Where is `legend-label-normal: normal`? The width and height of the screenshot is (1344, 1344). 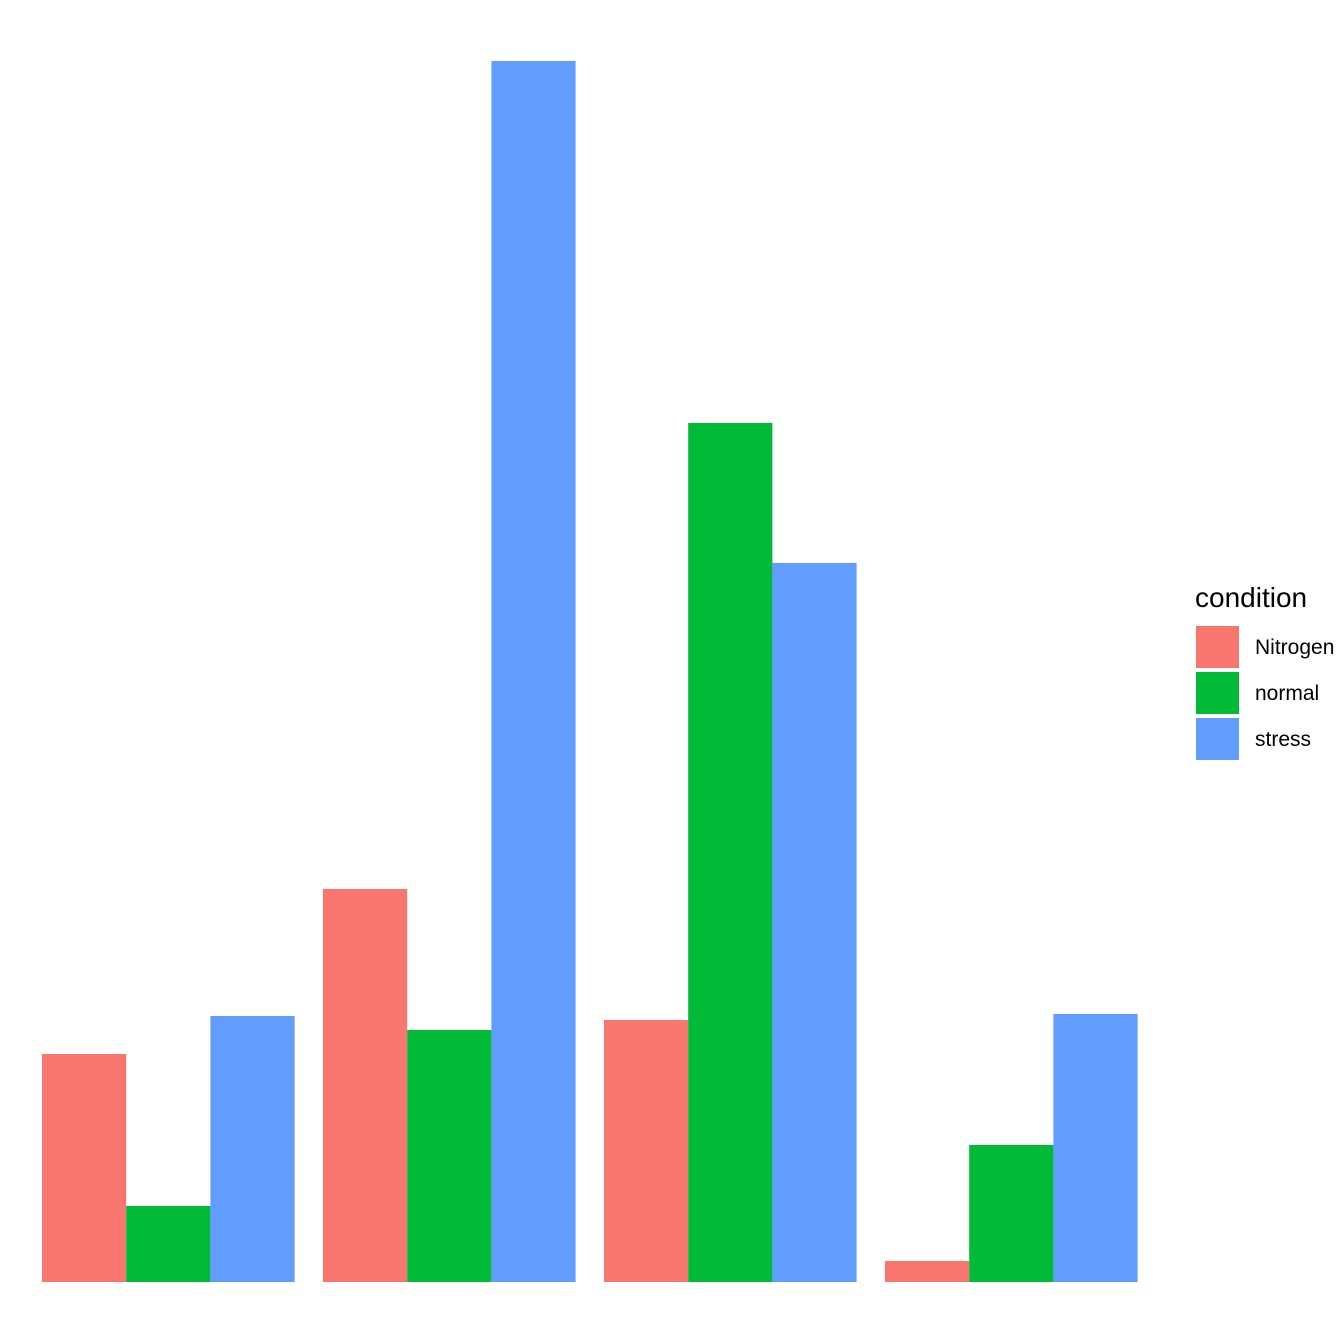 legend-label-normal: normal is located at coordinates (1287, 693).